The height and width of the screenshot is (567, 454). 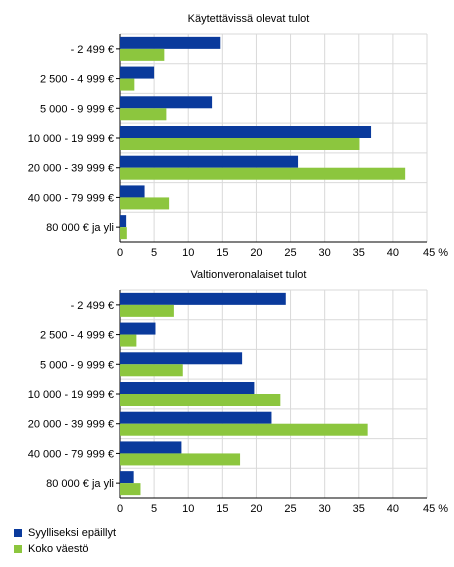 What do you see at coordinates (249, 19) in the screenshot?
I see `chart-title-0: Käytettävissä olevat tulot` at bounding box center [249, 19].